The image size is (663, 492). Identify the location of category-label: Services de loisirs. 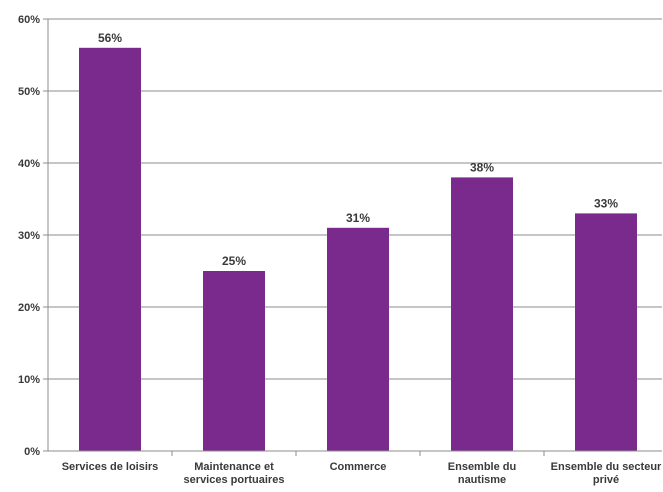
(110, 467).